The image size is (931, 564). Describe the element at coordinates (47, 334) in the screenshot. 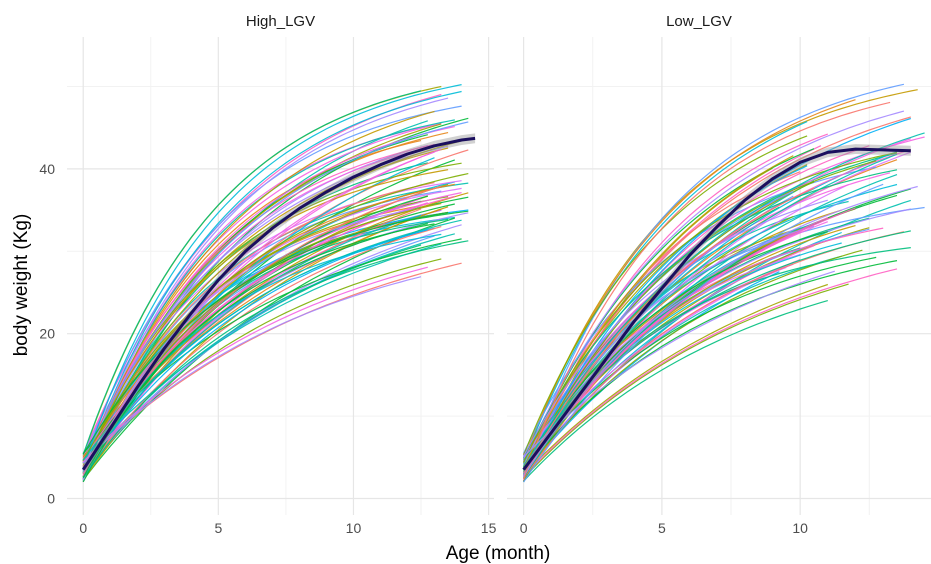

I see `y-tick-label: 20` at that location.